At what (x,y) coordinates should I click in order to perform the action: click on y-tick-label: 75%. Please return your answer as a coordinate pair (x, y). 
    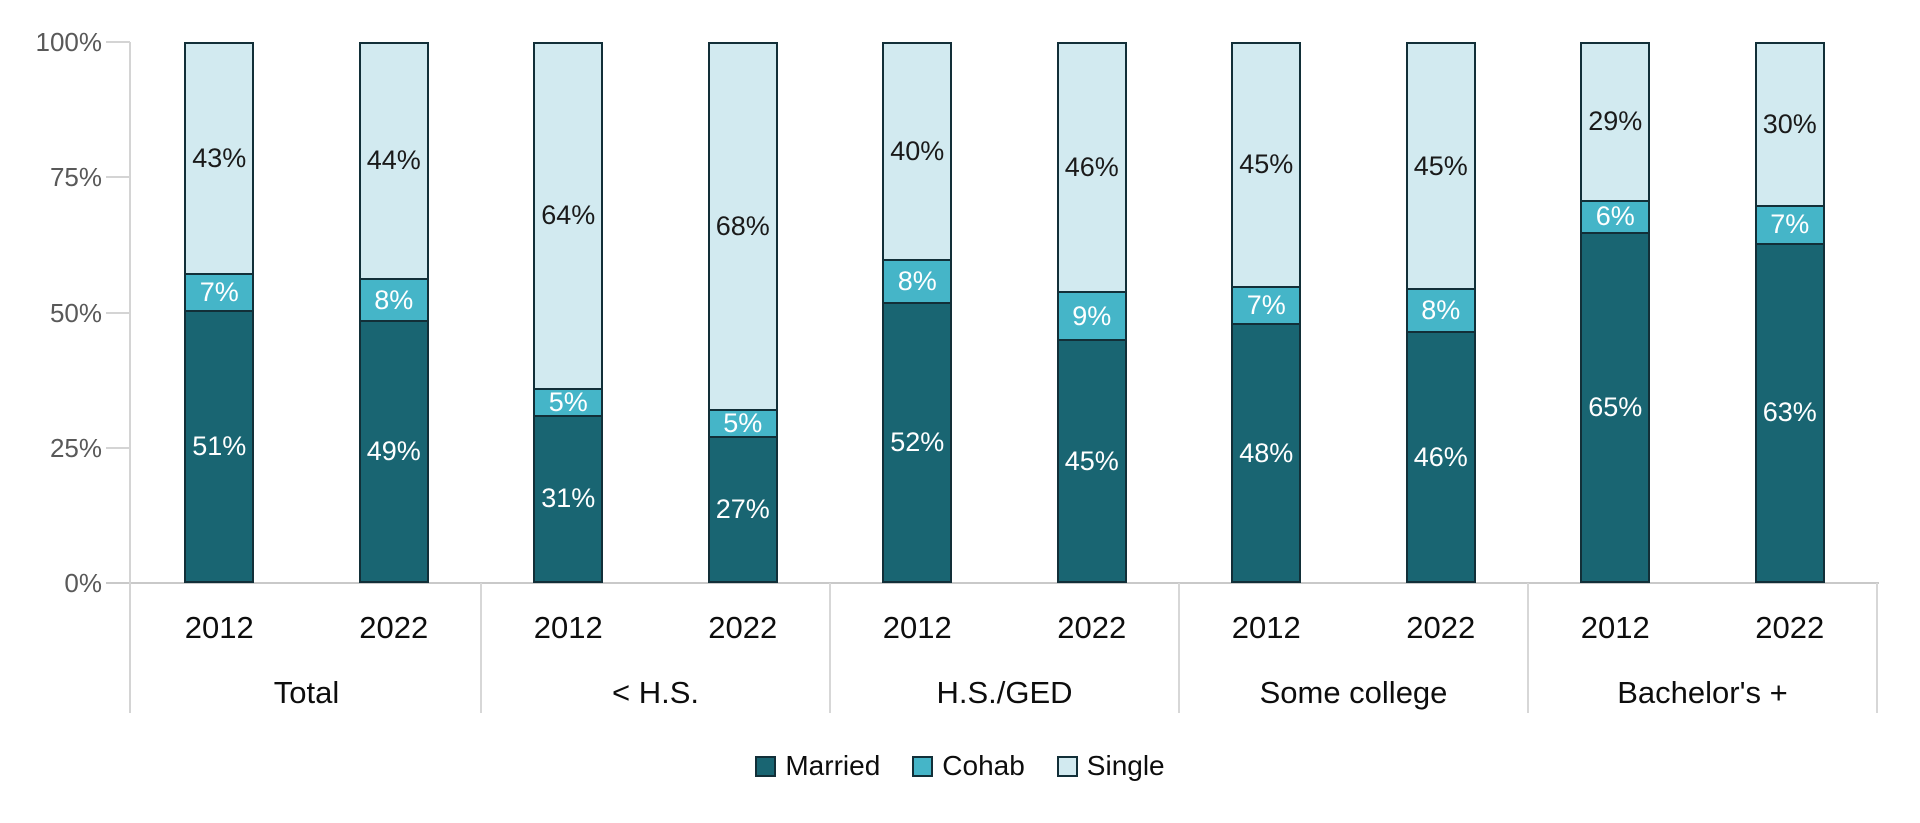
    Looking at the image, I should click on (75, 177).